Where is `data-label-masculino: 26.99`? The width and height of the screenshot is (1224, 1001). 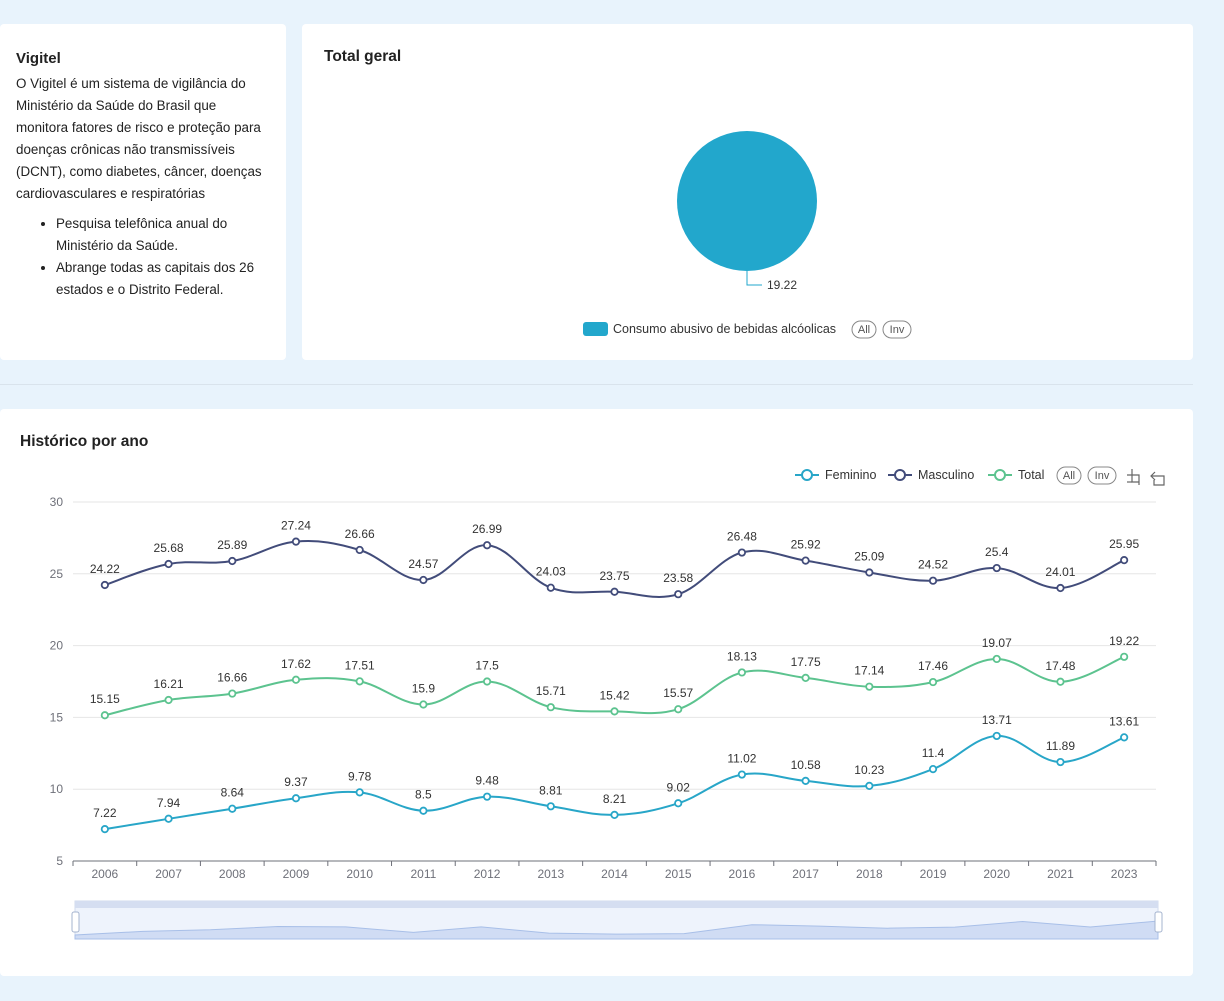
data-label-masculino: 26.99 is located at coordinates (487, 529).